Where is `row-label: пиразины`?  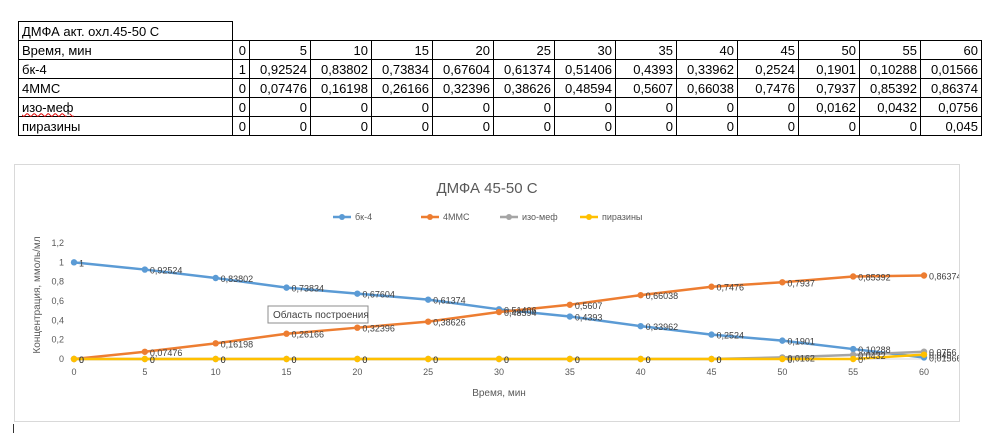
row-label: пиразины is located at coordinates (125, 126).